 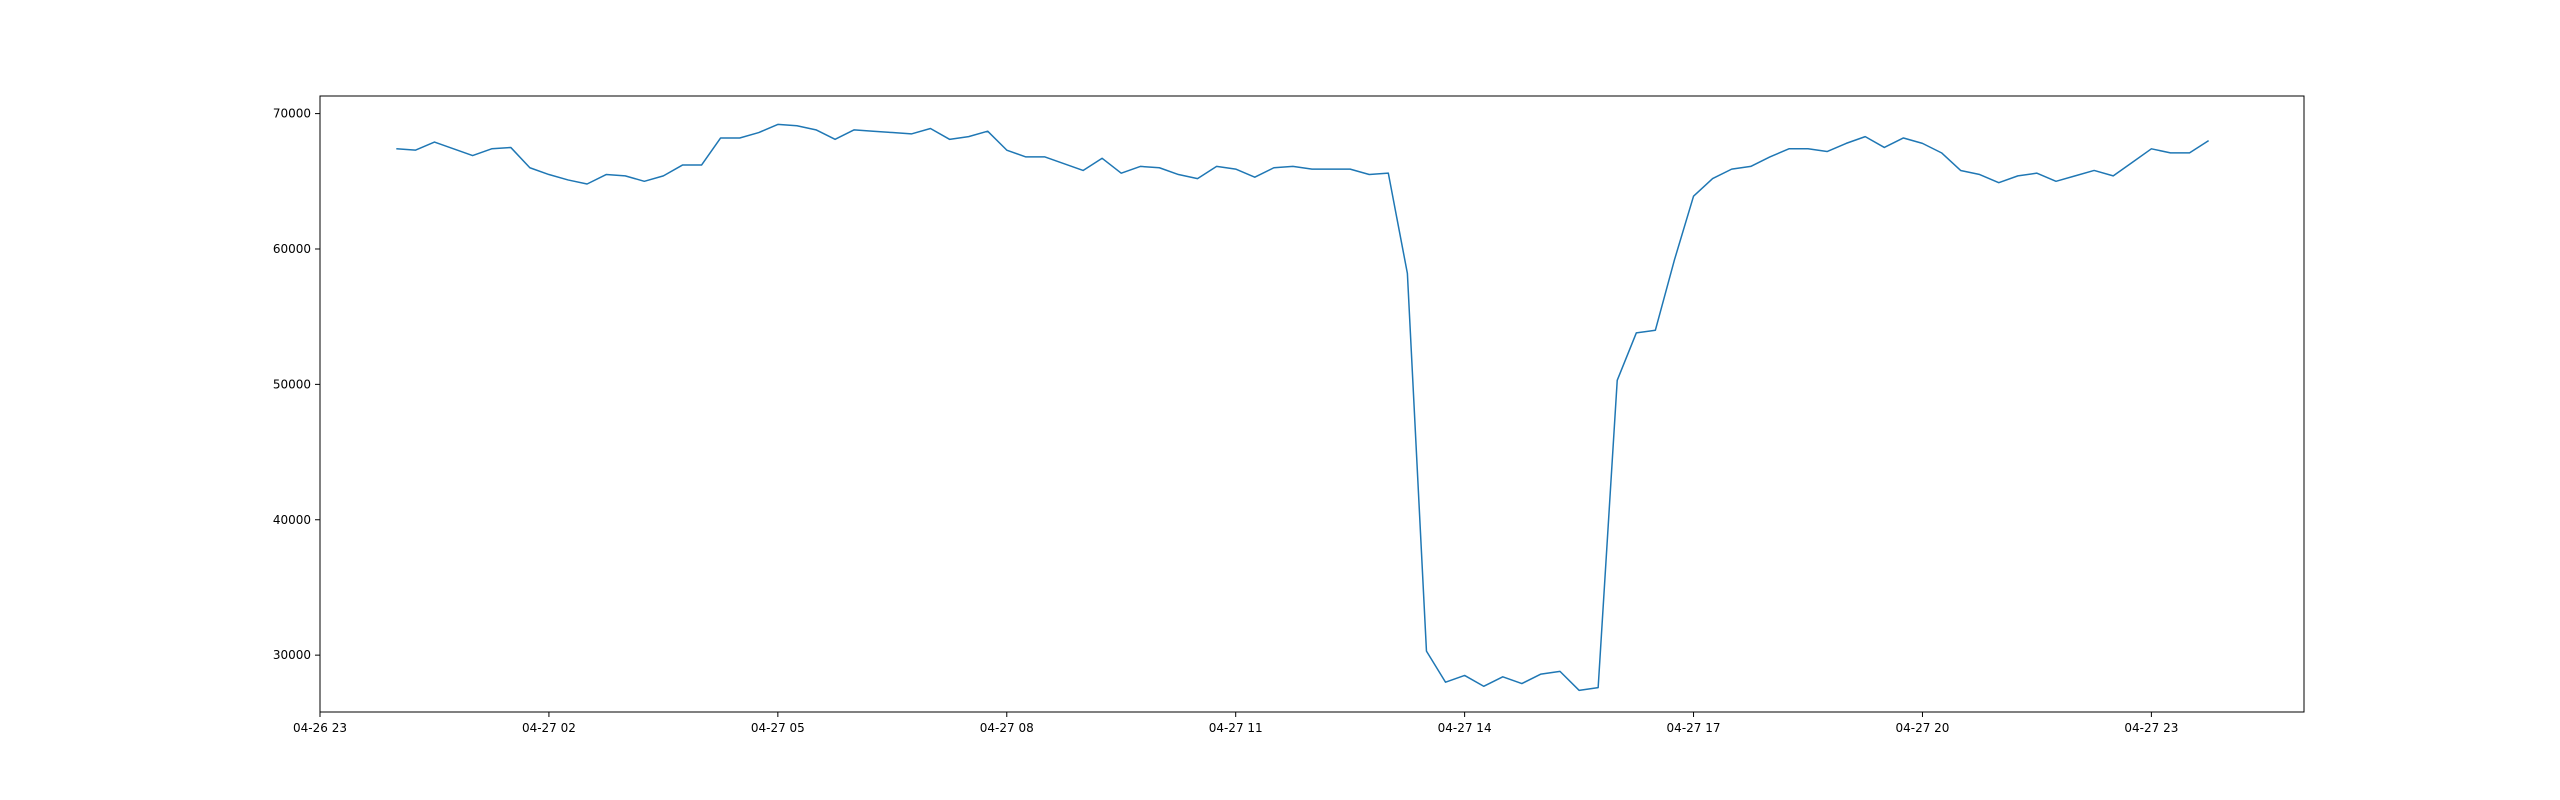 What do you see at coordinates (292, 384) in the screenshot?
I see `y-tick-label: 50000` at bounding box center [292, 384].